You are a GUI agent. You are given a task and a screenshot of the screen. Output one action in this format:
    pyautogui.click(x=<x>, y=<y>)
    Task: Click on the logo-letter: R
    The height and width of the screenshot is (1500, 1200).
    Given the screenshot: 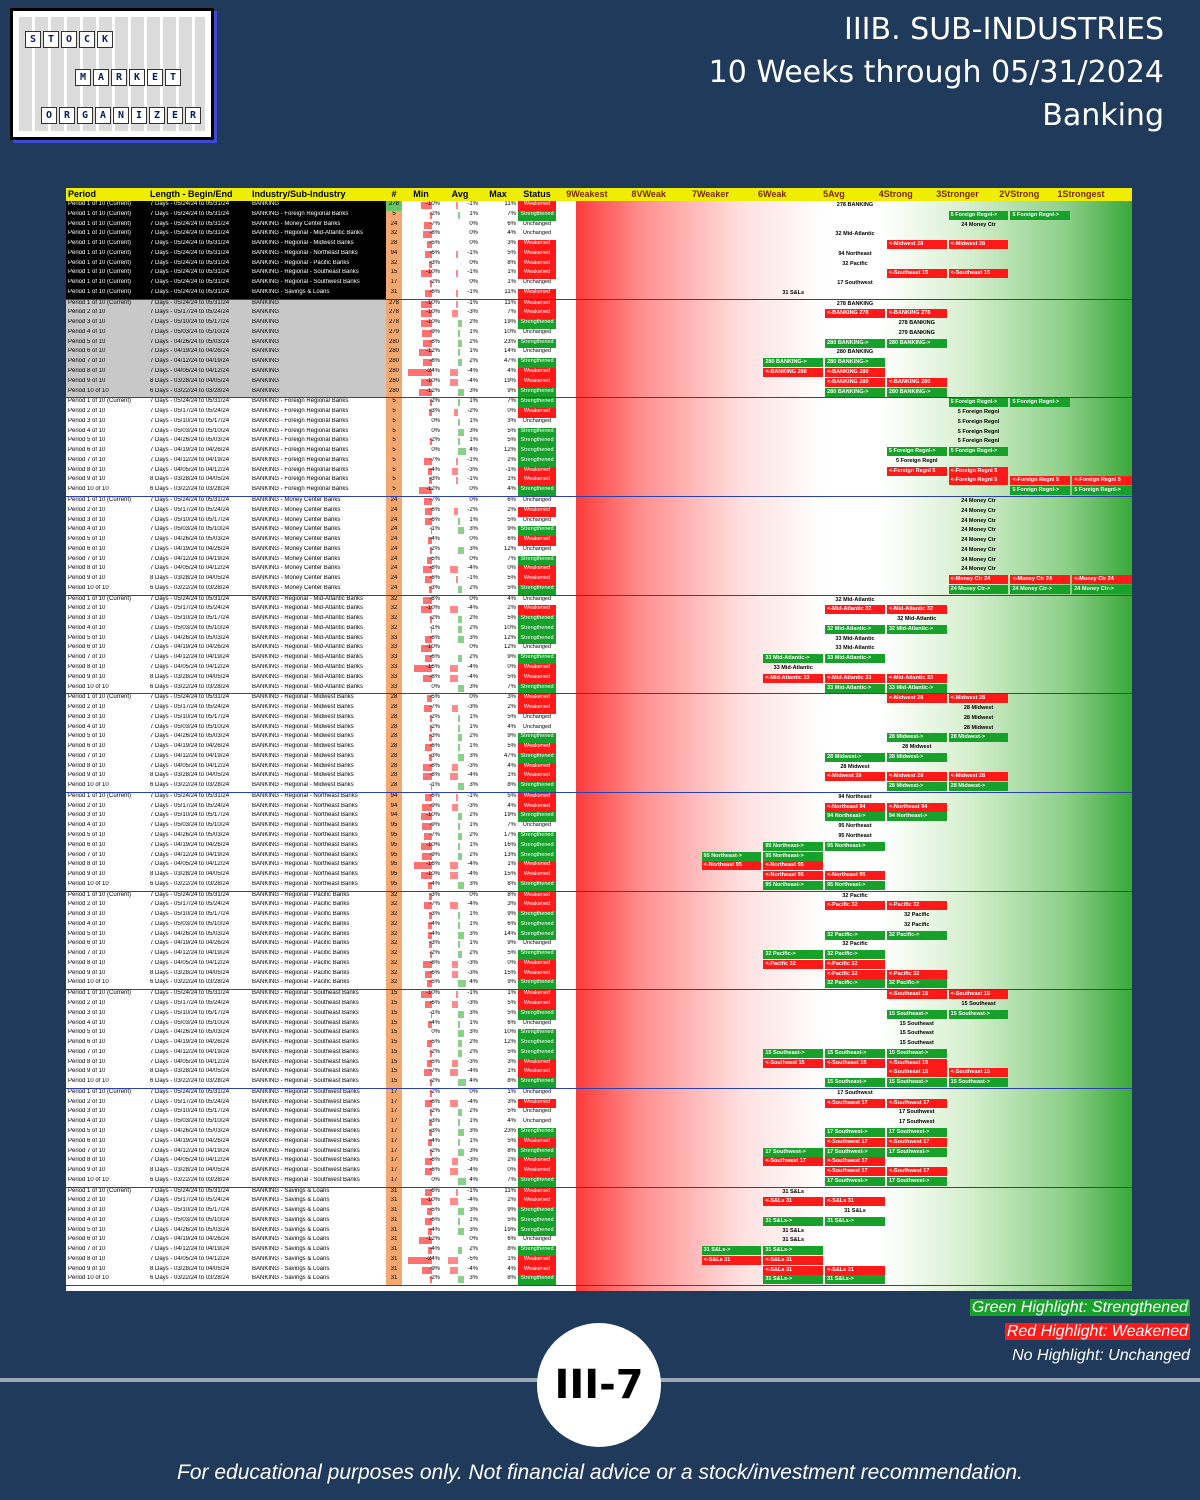 What is the action you would take?
    pyautogui.click(x=193, y=115)
    